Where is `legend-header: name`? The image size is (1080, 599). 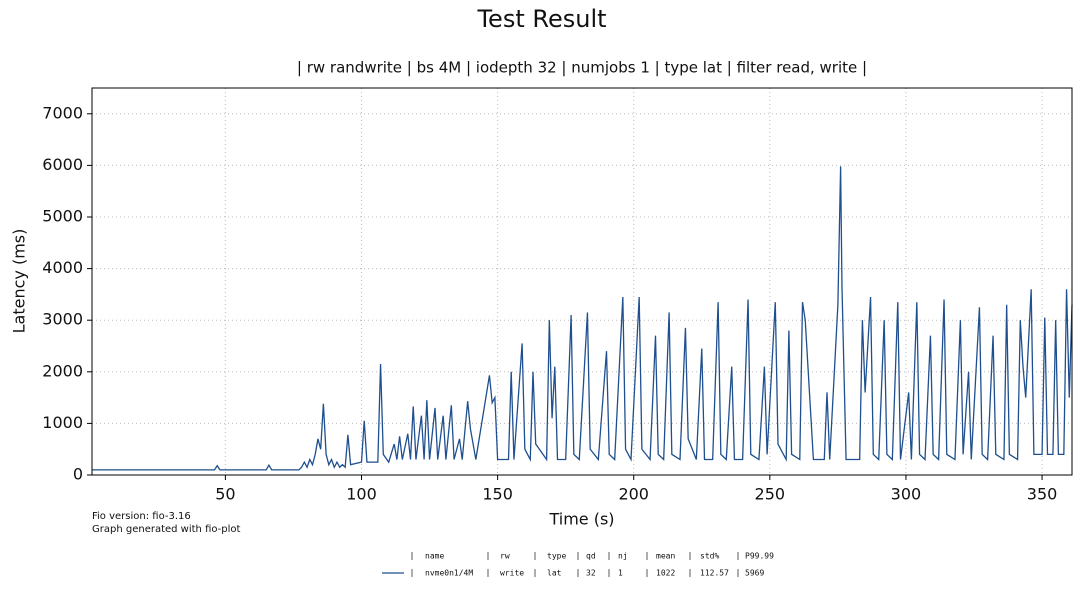 legend-header: name is located at coordinates (434, 556).